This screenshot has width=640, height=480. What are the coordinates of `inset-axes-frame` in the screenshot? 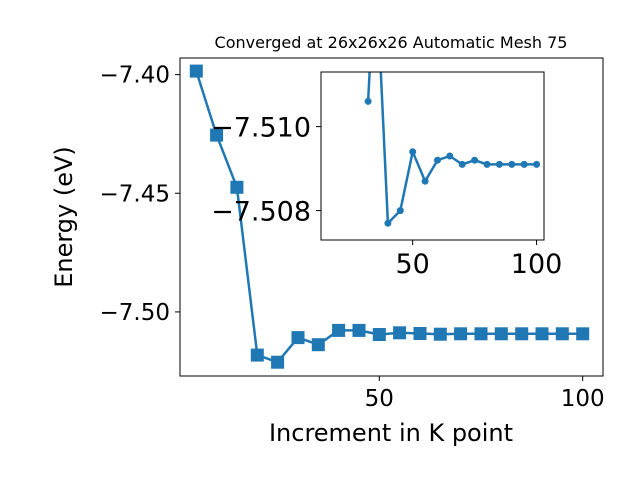 It's located at (432, 156).